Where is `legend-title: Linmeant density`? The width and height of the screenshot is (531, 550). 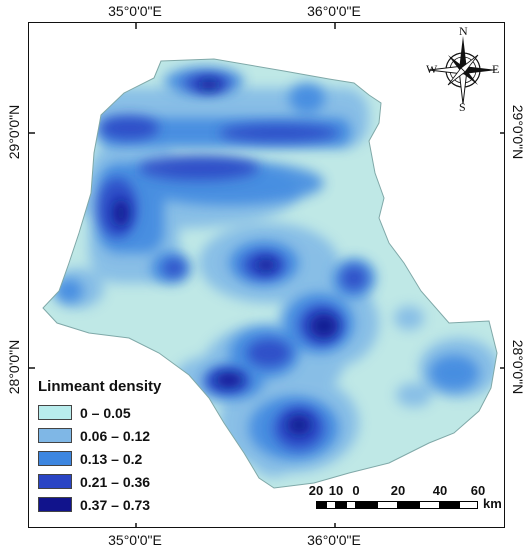
legend-title: Linmeant density is located at coordinates (100, 386).